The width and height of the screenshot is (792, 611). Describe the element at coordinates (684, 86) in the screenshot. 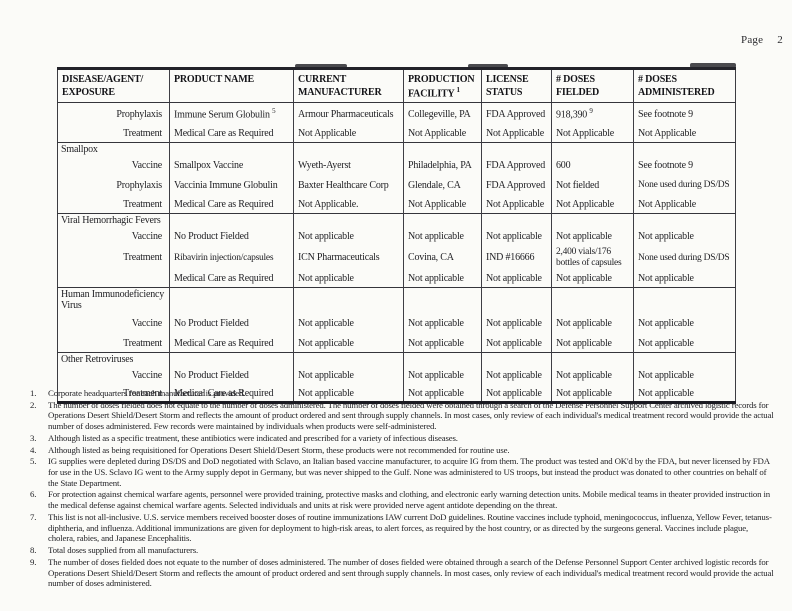

I see `col-header-doses-administered: # DOSES ADMINISTERED` at that location.